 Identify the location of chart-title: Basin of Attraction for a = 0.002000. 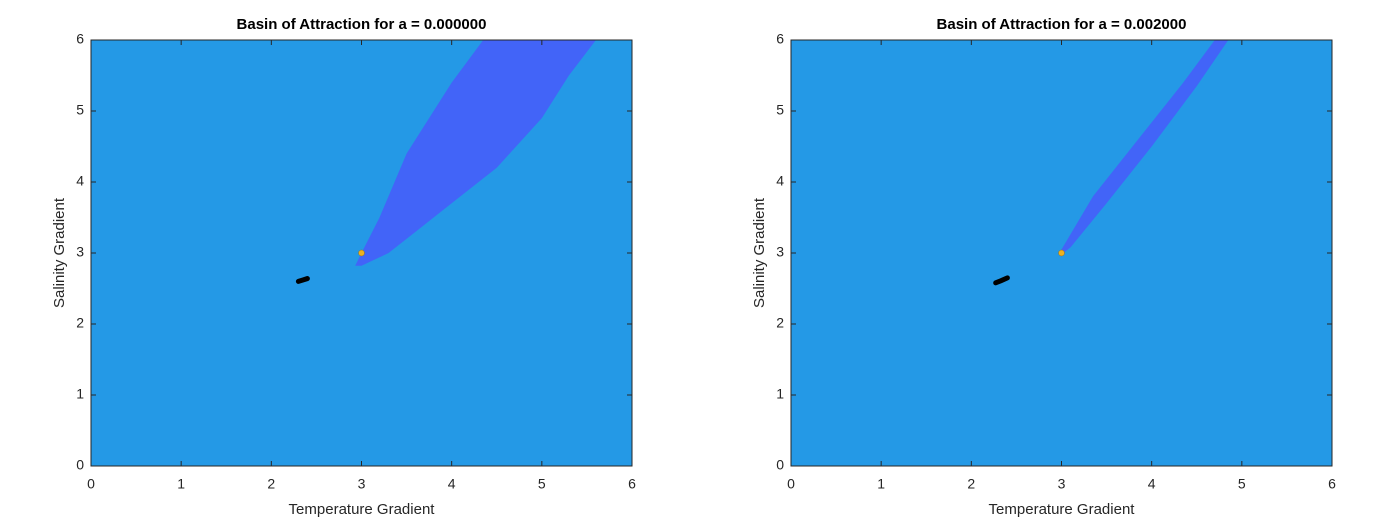
(1062, 24).